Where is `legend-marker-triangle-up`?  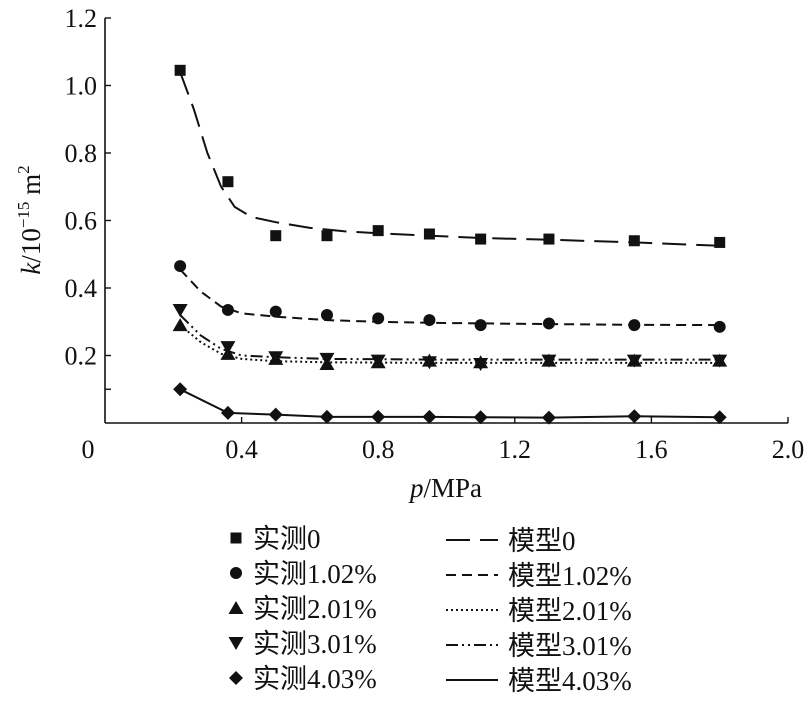
legend-marker-triangle-up is located at coordinates (236, 607).